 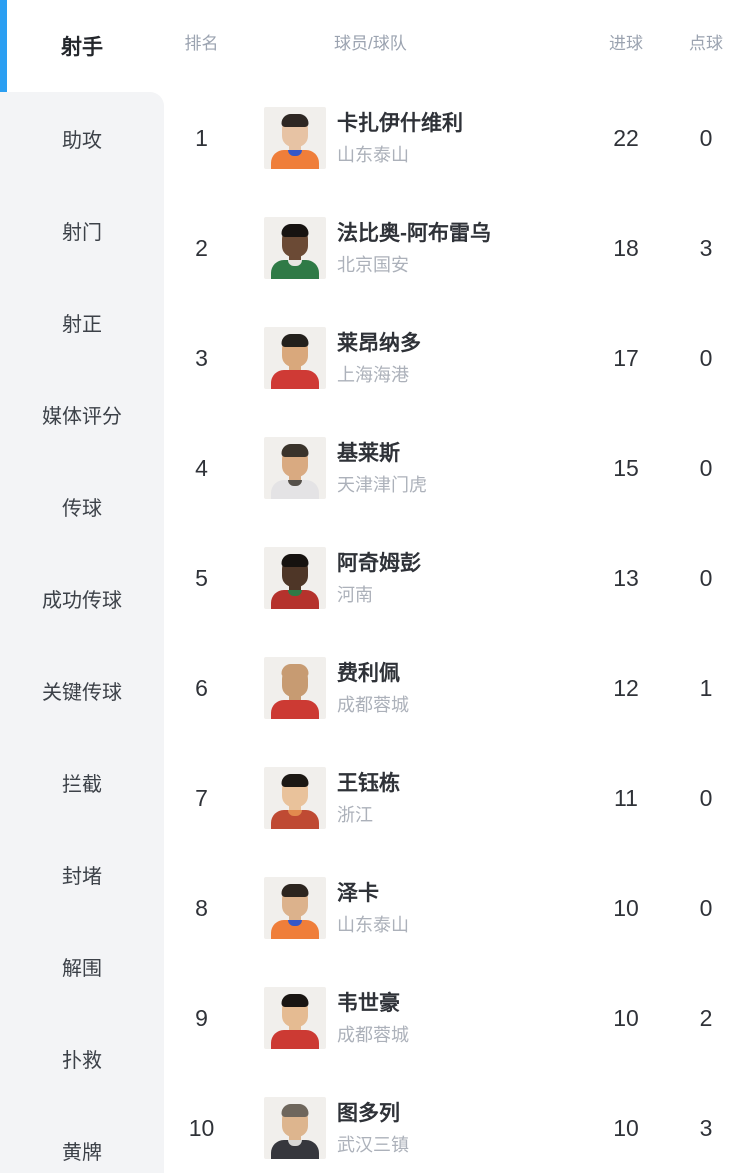 I want to click on sidebar-item-key-passes: 关键传球, so click(x=82, y=692).